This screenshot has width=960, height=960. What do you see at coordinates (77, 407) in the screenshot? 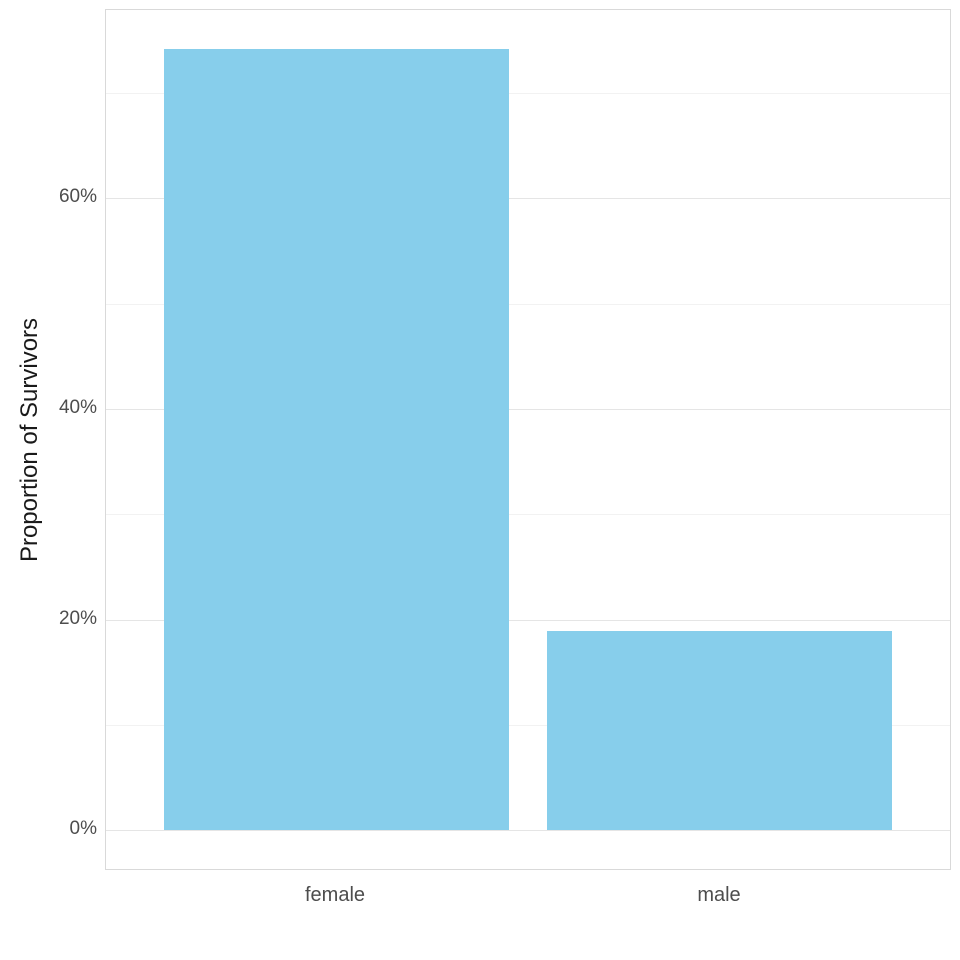
I see `y-tick-label: 40%` at bounding box center [77, 407].